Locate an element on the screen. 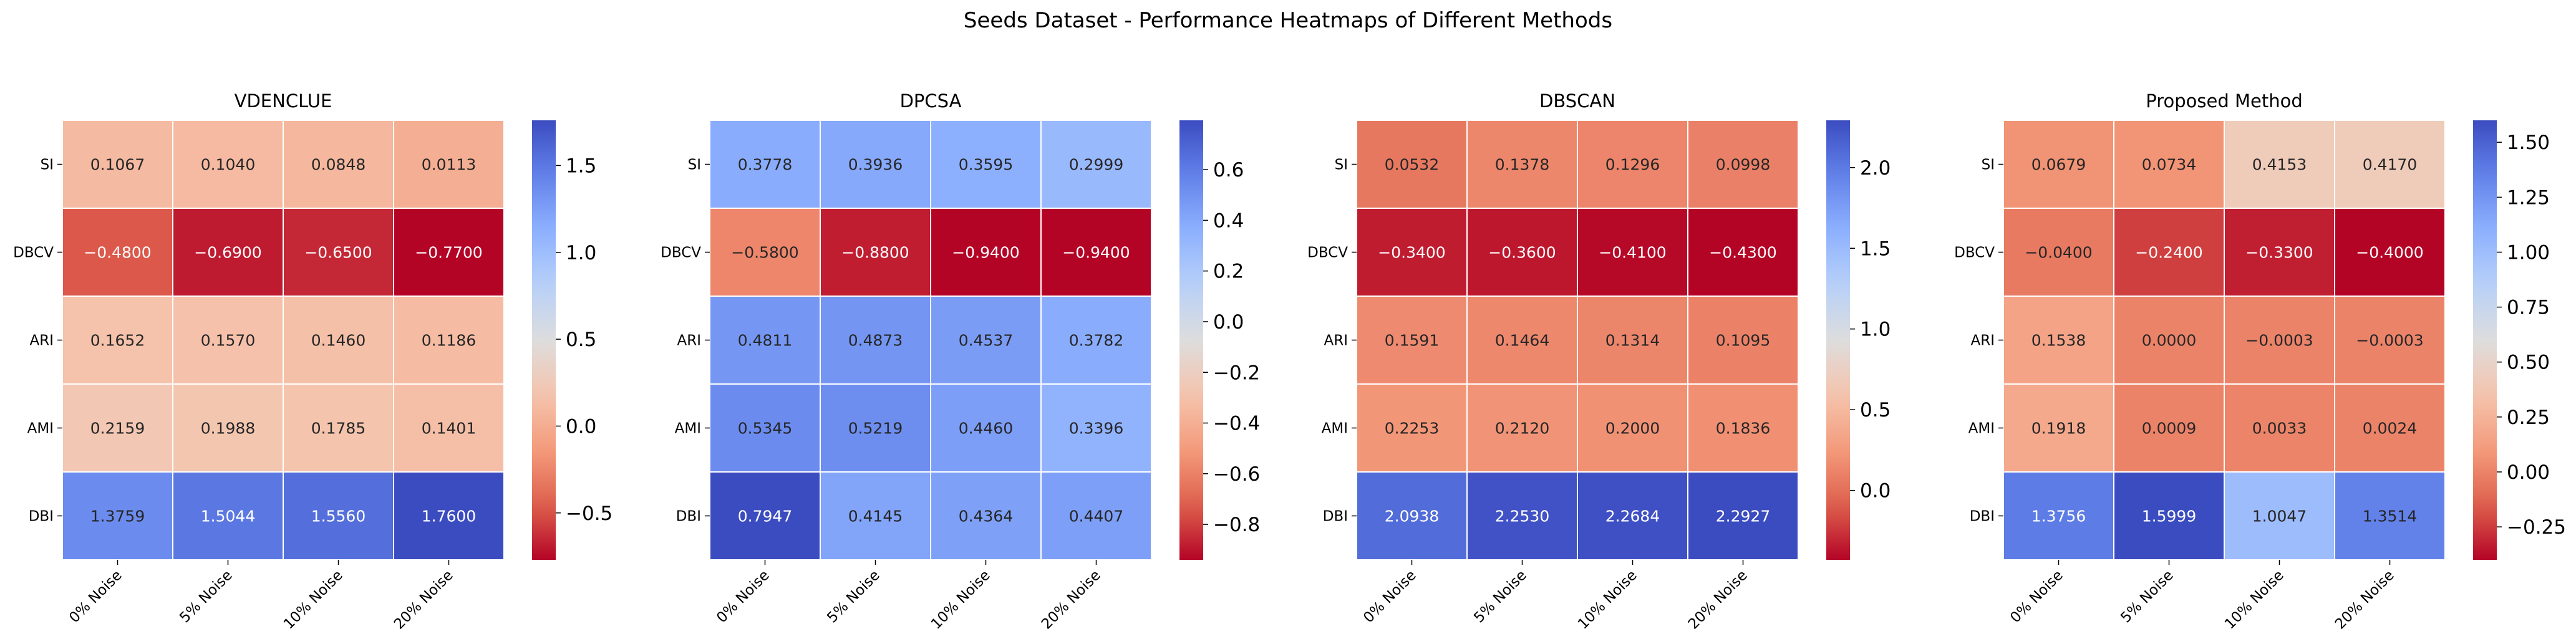  cell-value-label: −0.0003 is located at coordinates (2279, 341).